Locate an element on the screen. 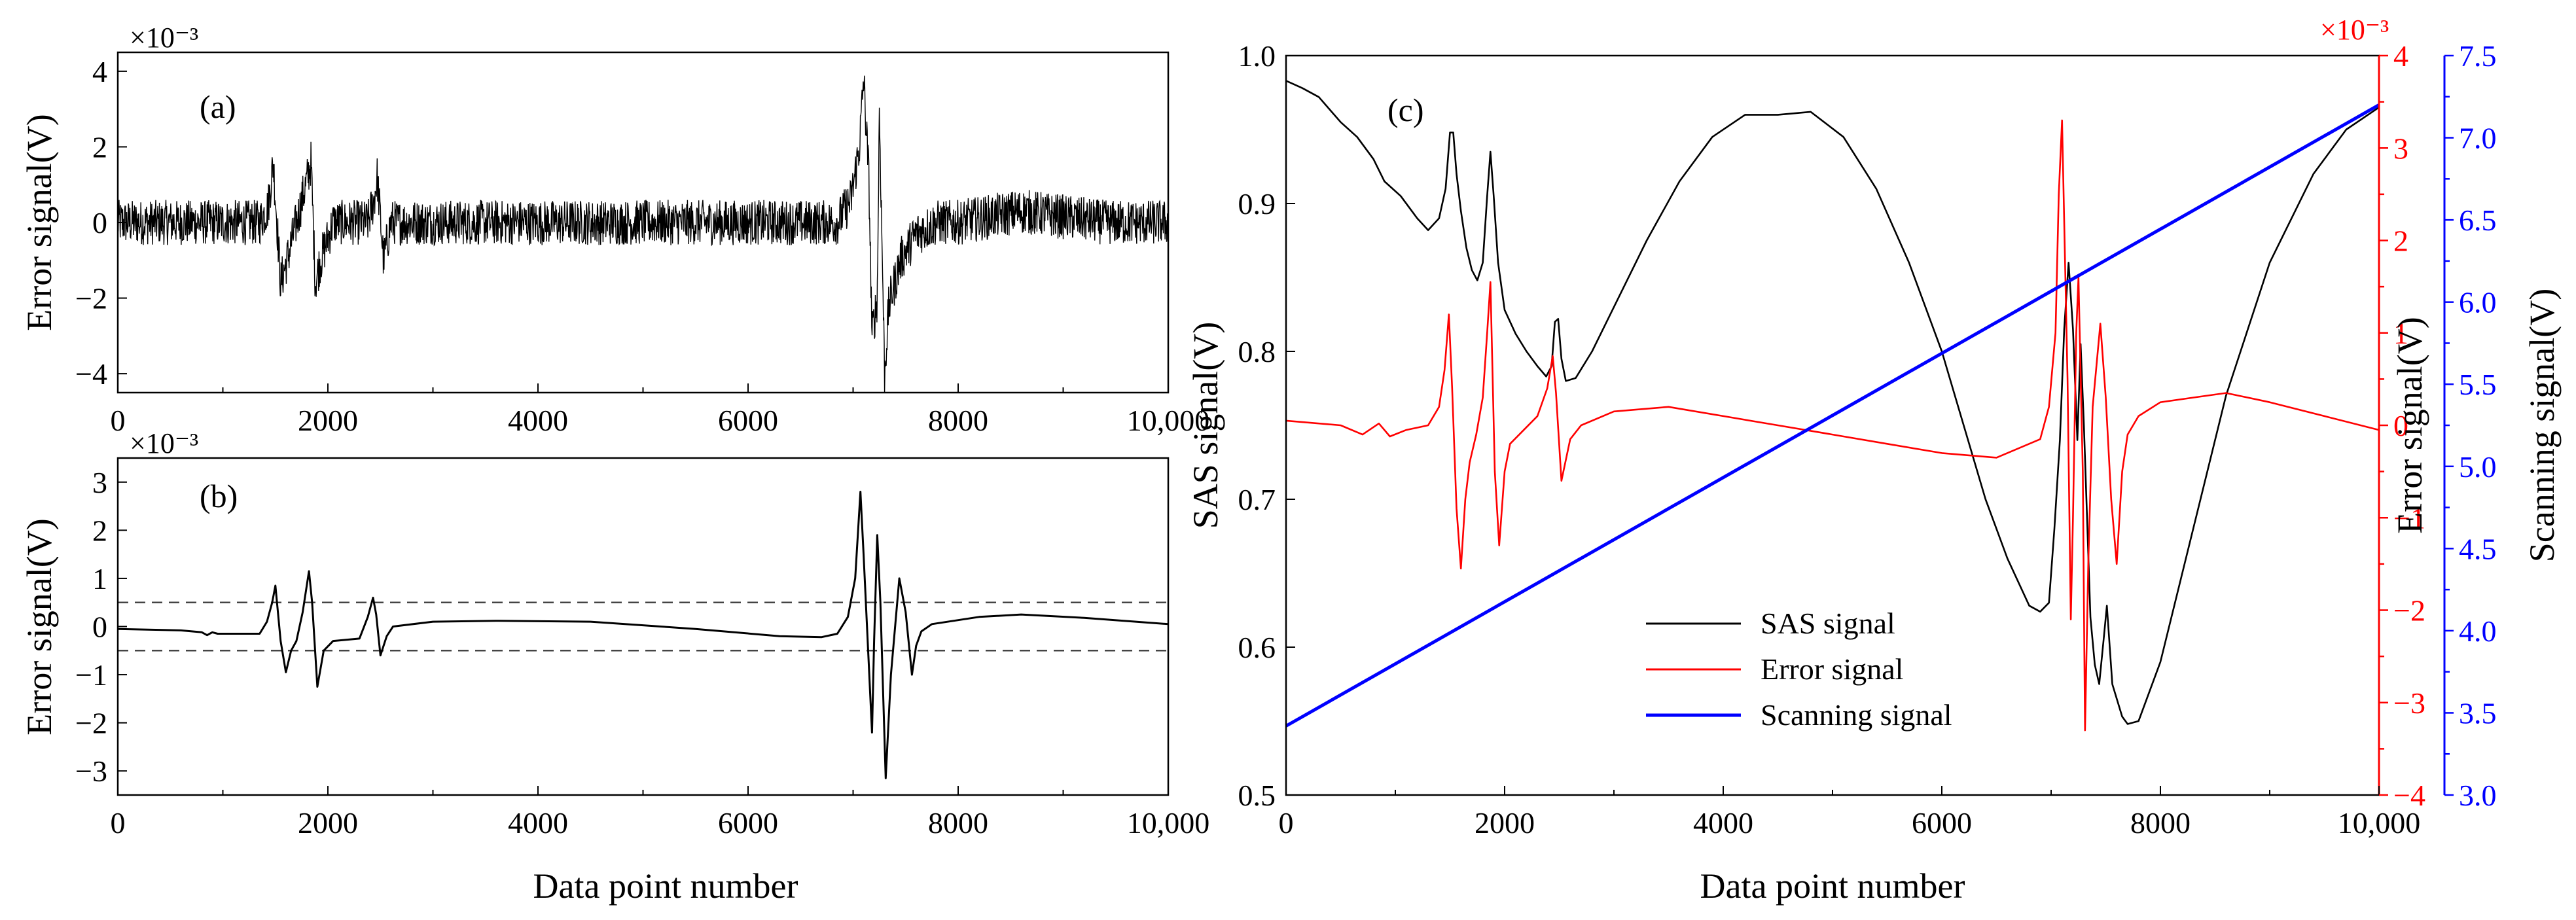 This screenshot has width=2576, height=920. panel-b-y-ticks: −3 −2 −1 0 1 2 3 is located at coordinates (101, 627).